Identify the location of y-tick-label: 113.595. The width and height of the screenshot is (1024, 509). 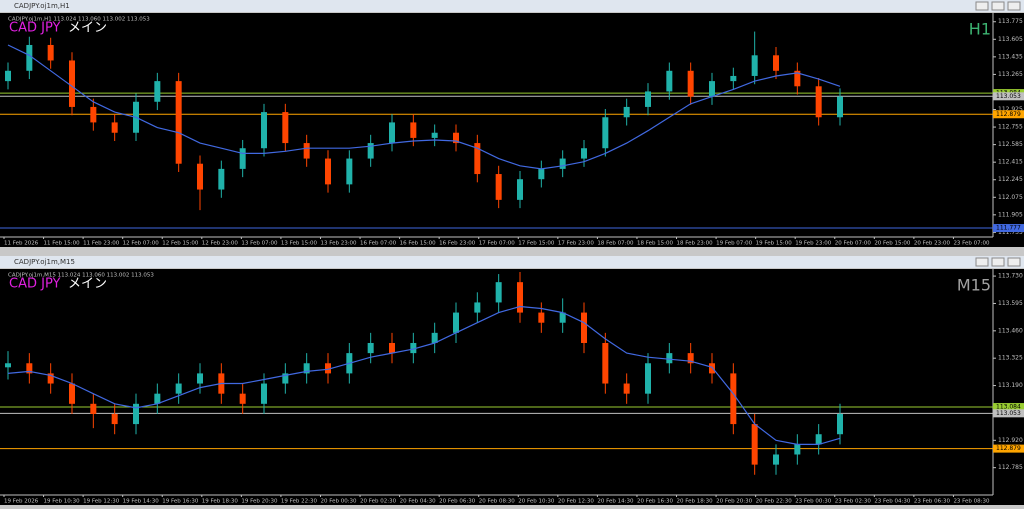
(1010, 303).